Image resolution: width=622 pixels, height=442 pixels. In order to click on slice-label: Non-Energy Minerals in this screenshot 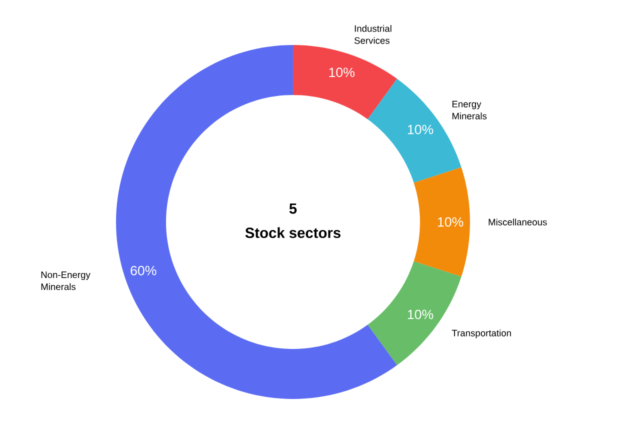, I will do `click(65, 281)`.